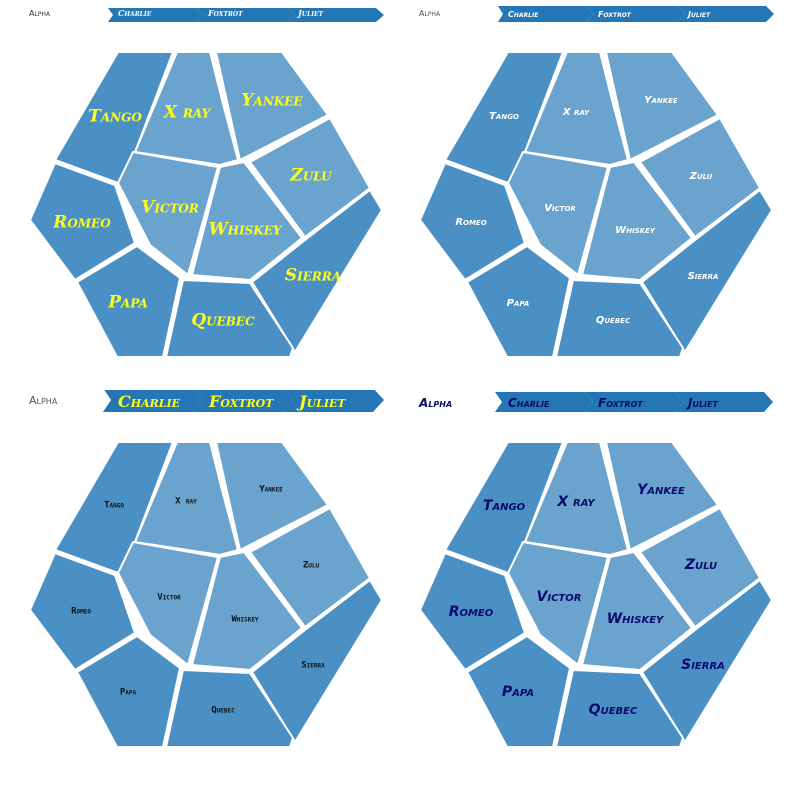 The height and width of the screenshot is (800, 800). I want to click on label-xray: X ray, so click(576, 112).